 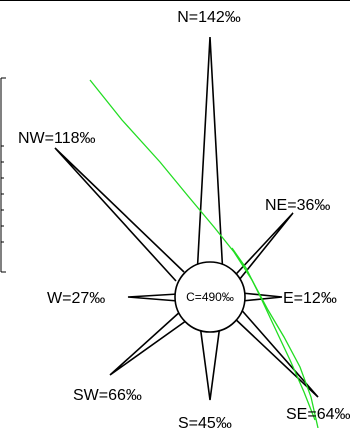 What do you see at coordinates (76, 298) in the screenshot?
I see `label-w: W=27‰` at bounding box center [76, 298].